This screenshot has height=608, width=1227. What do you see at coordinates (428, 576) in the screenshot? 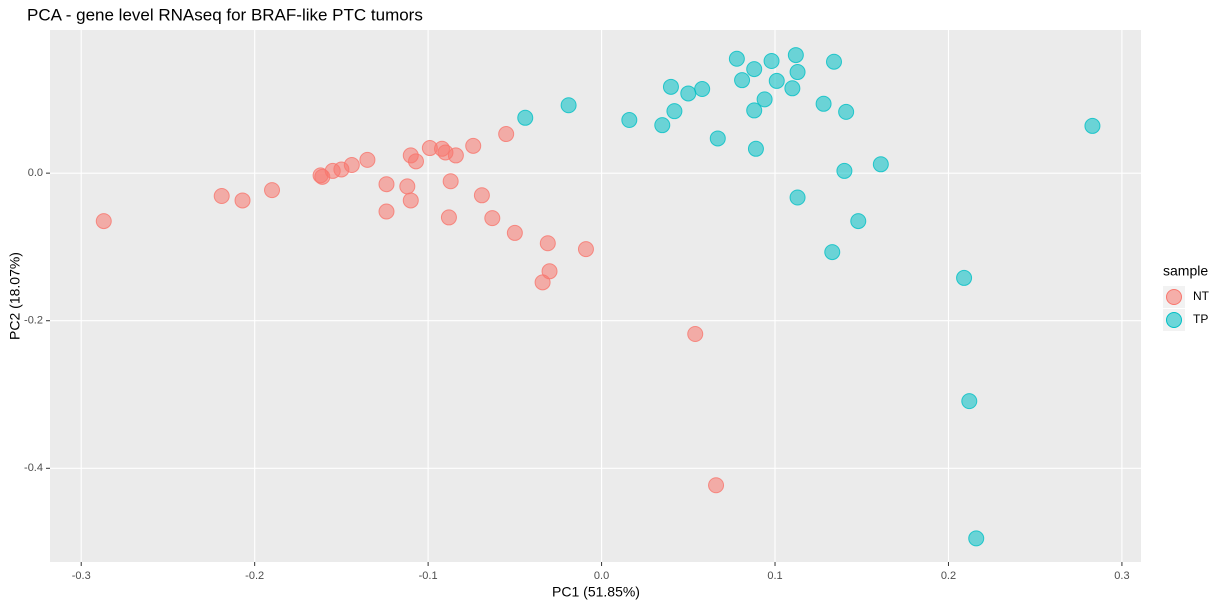
I see `x-tick-label: -0.1` at bounding box center [428, 576].